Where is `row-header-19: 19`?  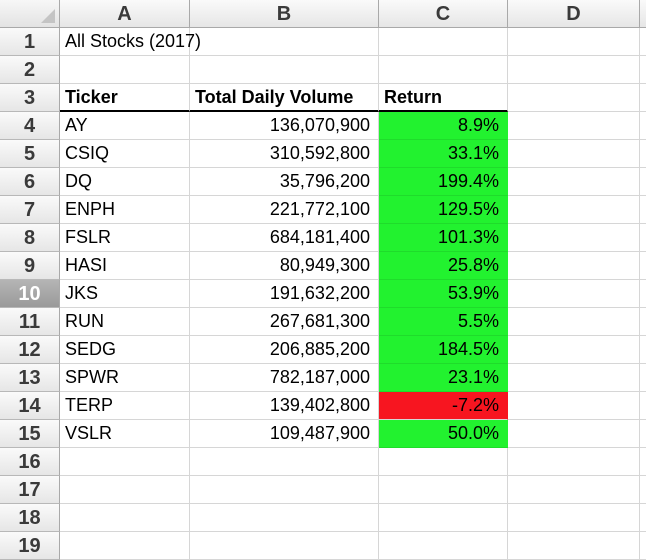 row-header-19: 19 is located at coordinates (30, 546).